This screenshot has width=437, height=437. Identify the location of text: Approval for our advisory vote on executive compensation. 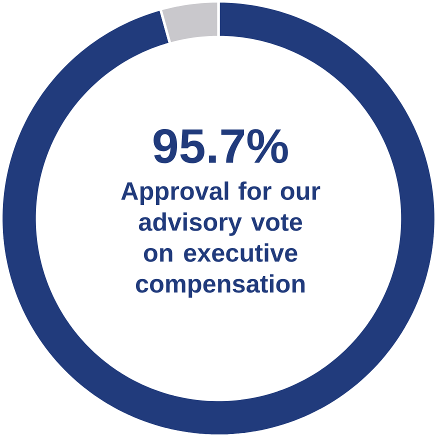
(220, 239).